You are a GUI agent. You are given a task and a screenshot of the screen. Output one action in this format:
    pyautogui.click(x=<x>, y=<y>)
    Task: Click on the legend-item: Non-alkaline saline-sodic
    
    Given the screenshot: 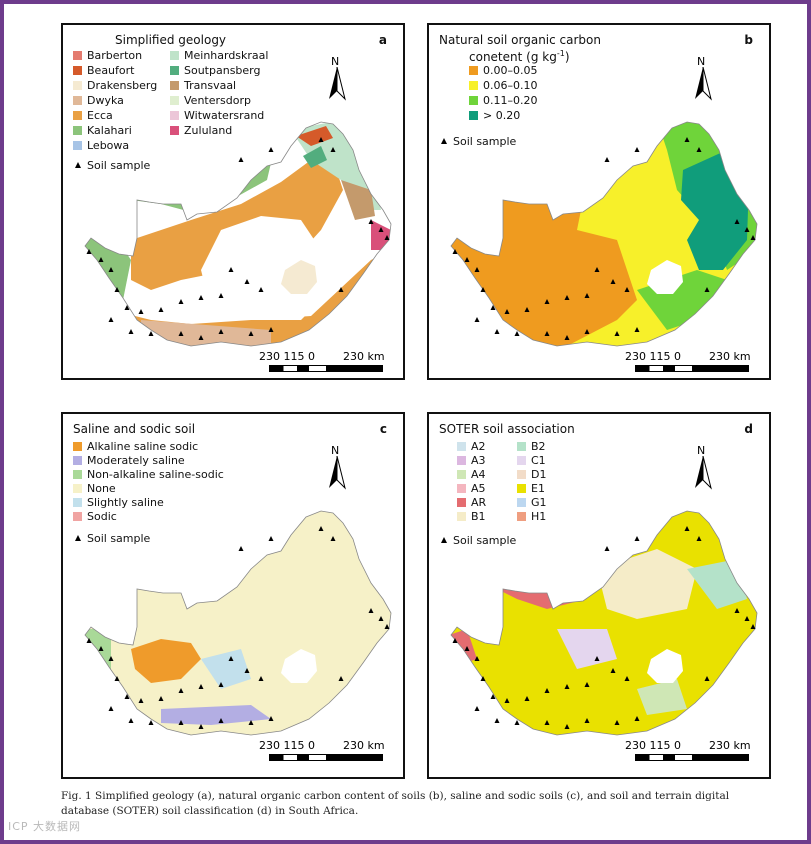 What is the action you would take?
    pyautogui.click(x=148, y=474)
    